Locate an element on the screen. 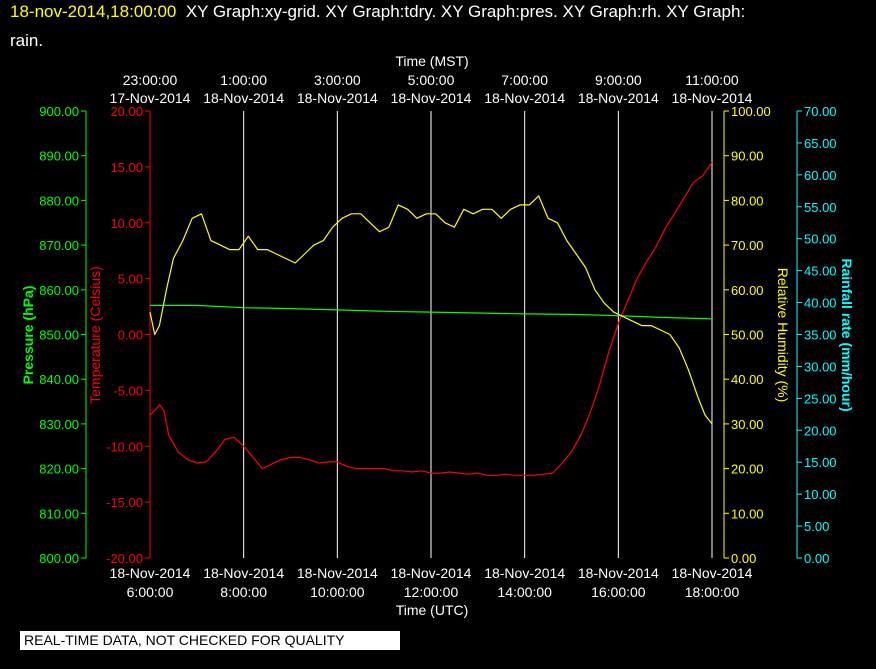  rainfall-tick-label: 0.00 is located at coordinates (816, 558).